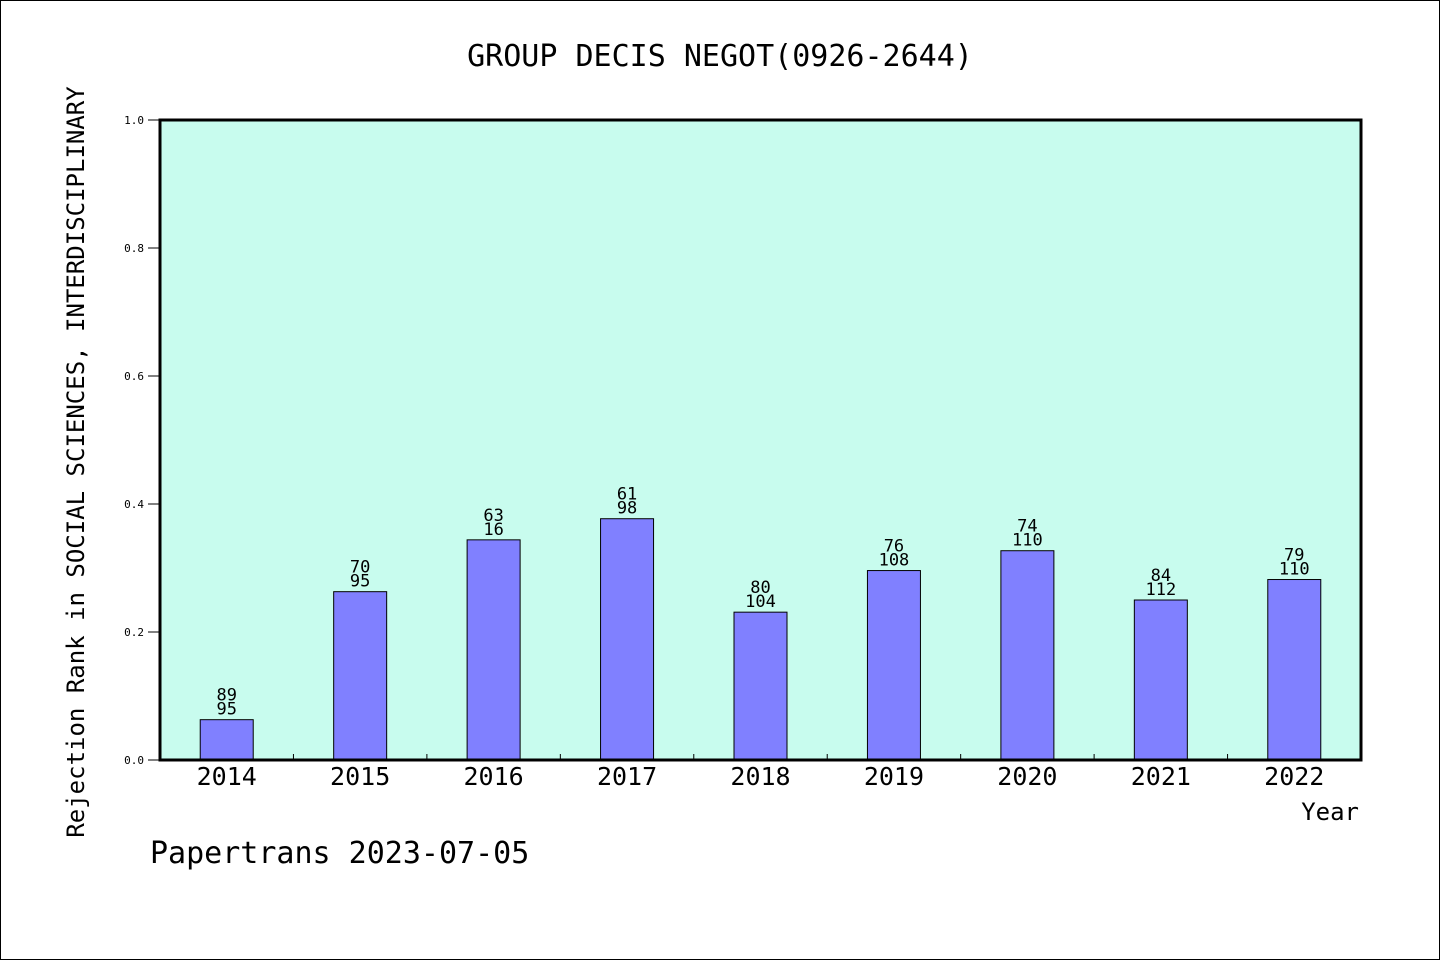 The image size is (1440, 960). What do you see at coordinates (1294, 556) in the screenshot?
I see `bar-label-top: 79` at bounding box center [1294, 556].